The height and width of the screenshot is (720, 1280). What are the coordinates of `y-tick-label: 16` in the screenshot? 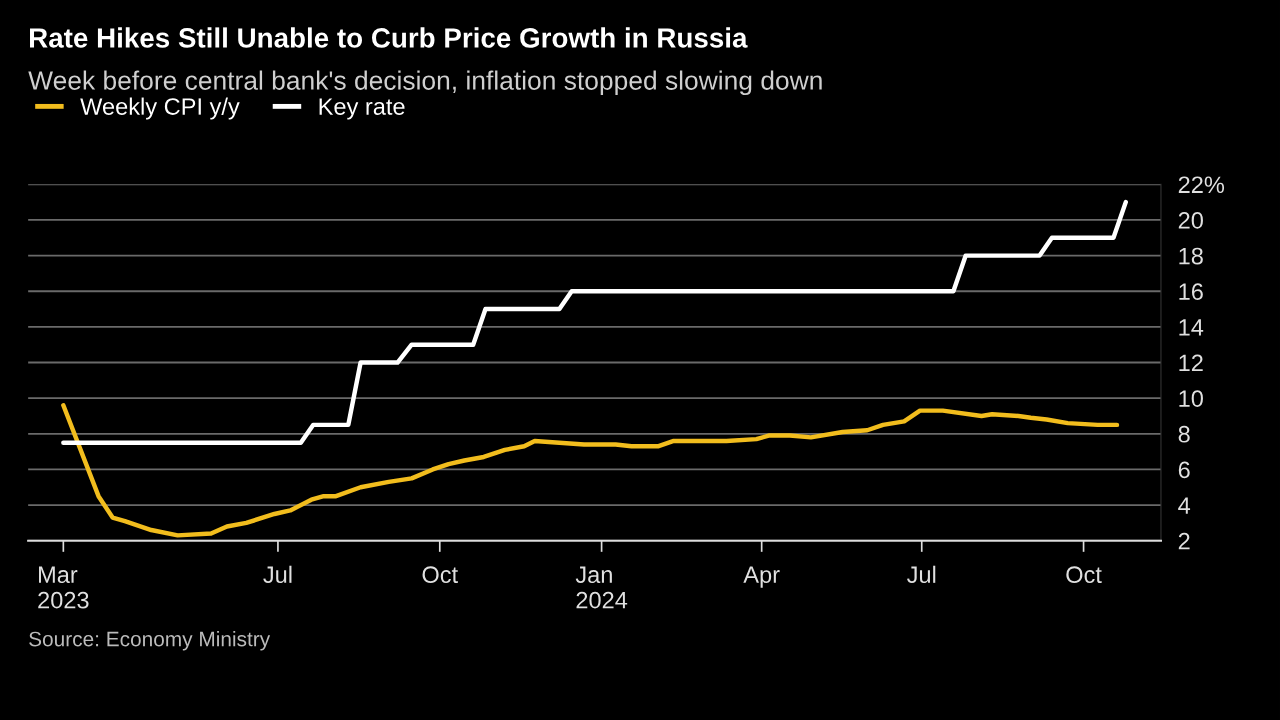 It's located at (1191, 292).